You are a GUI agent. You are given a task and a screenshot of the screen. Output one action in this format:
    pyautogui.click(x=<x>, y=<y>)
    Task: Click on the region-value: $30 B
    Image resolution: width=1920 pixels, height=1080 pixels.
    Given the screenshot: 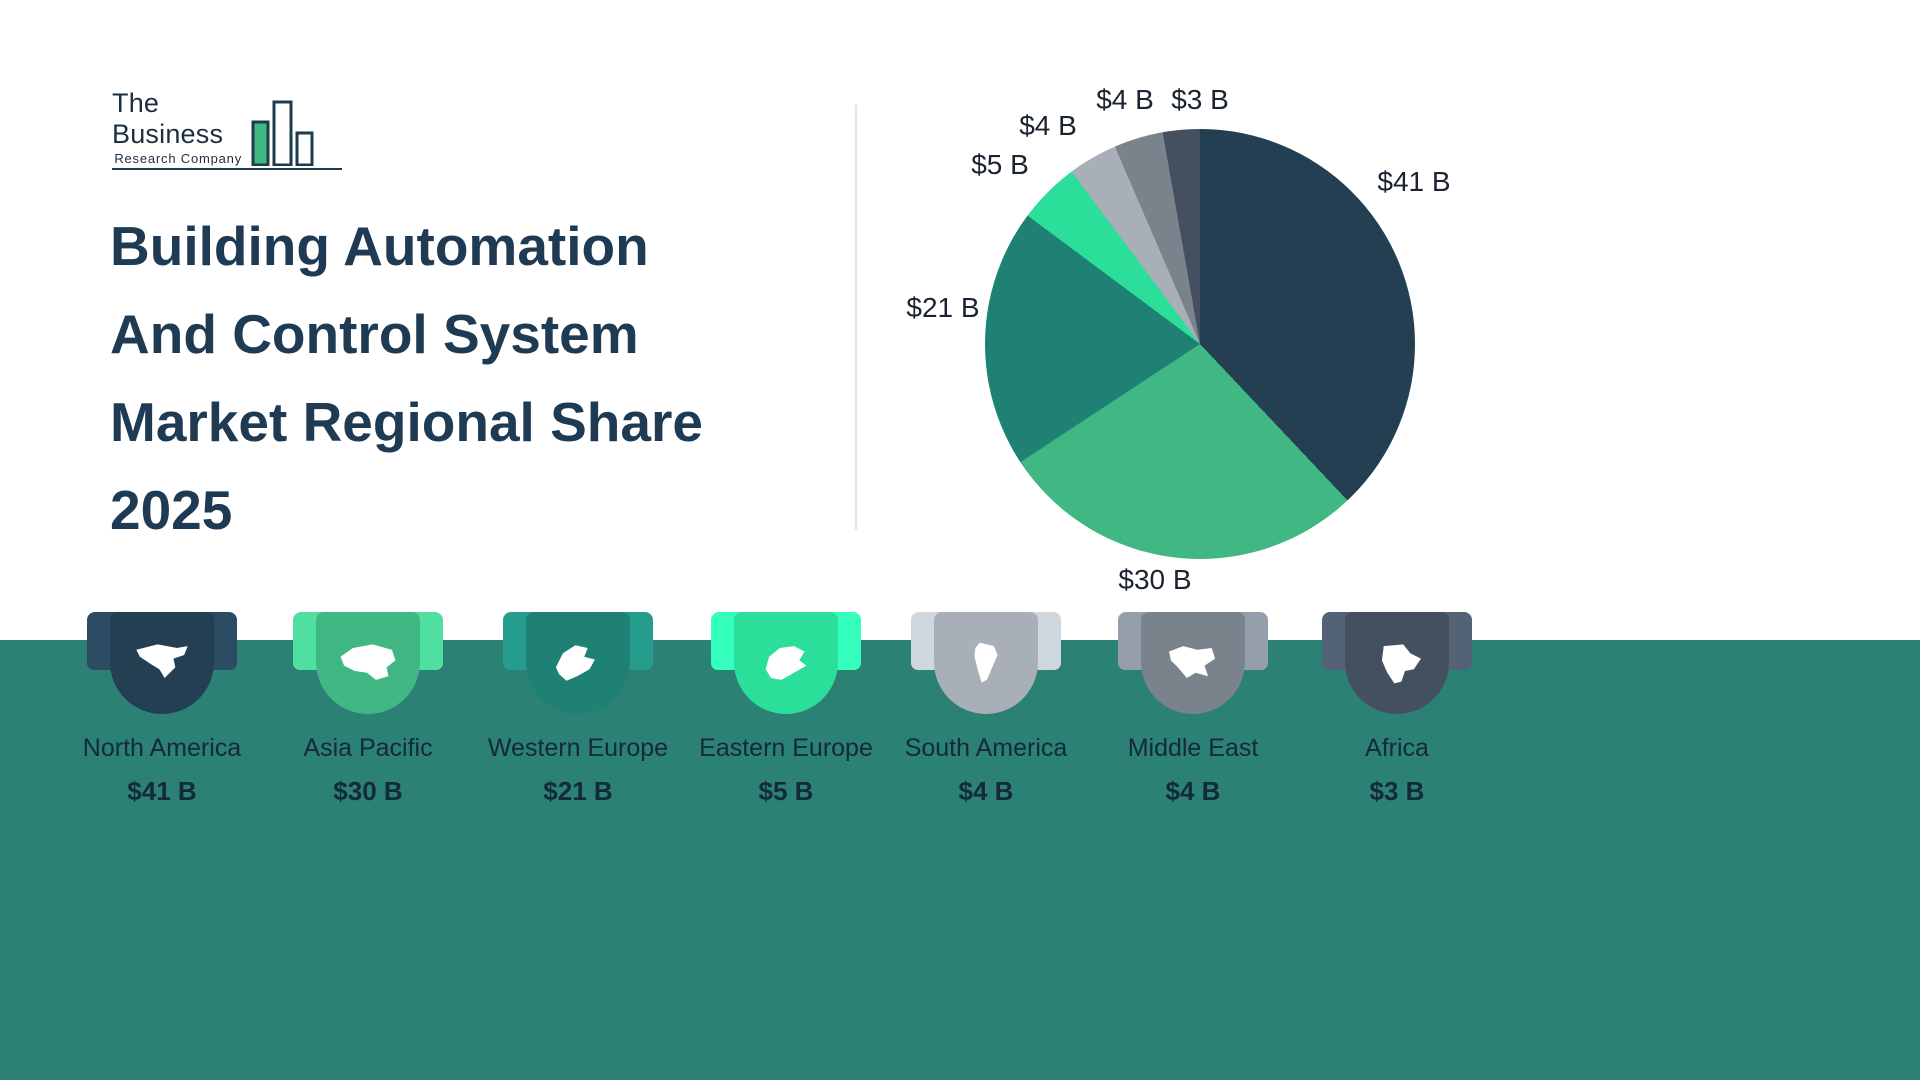 What is the action you would take?
    pyautogui.click(x=368, y=791)
    